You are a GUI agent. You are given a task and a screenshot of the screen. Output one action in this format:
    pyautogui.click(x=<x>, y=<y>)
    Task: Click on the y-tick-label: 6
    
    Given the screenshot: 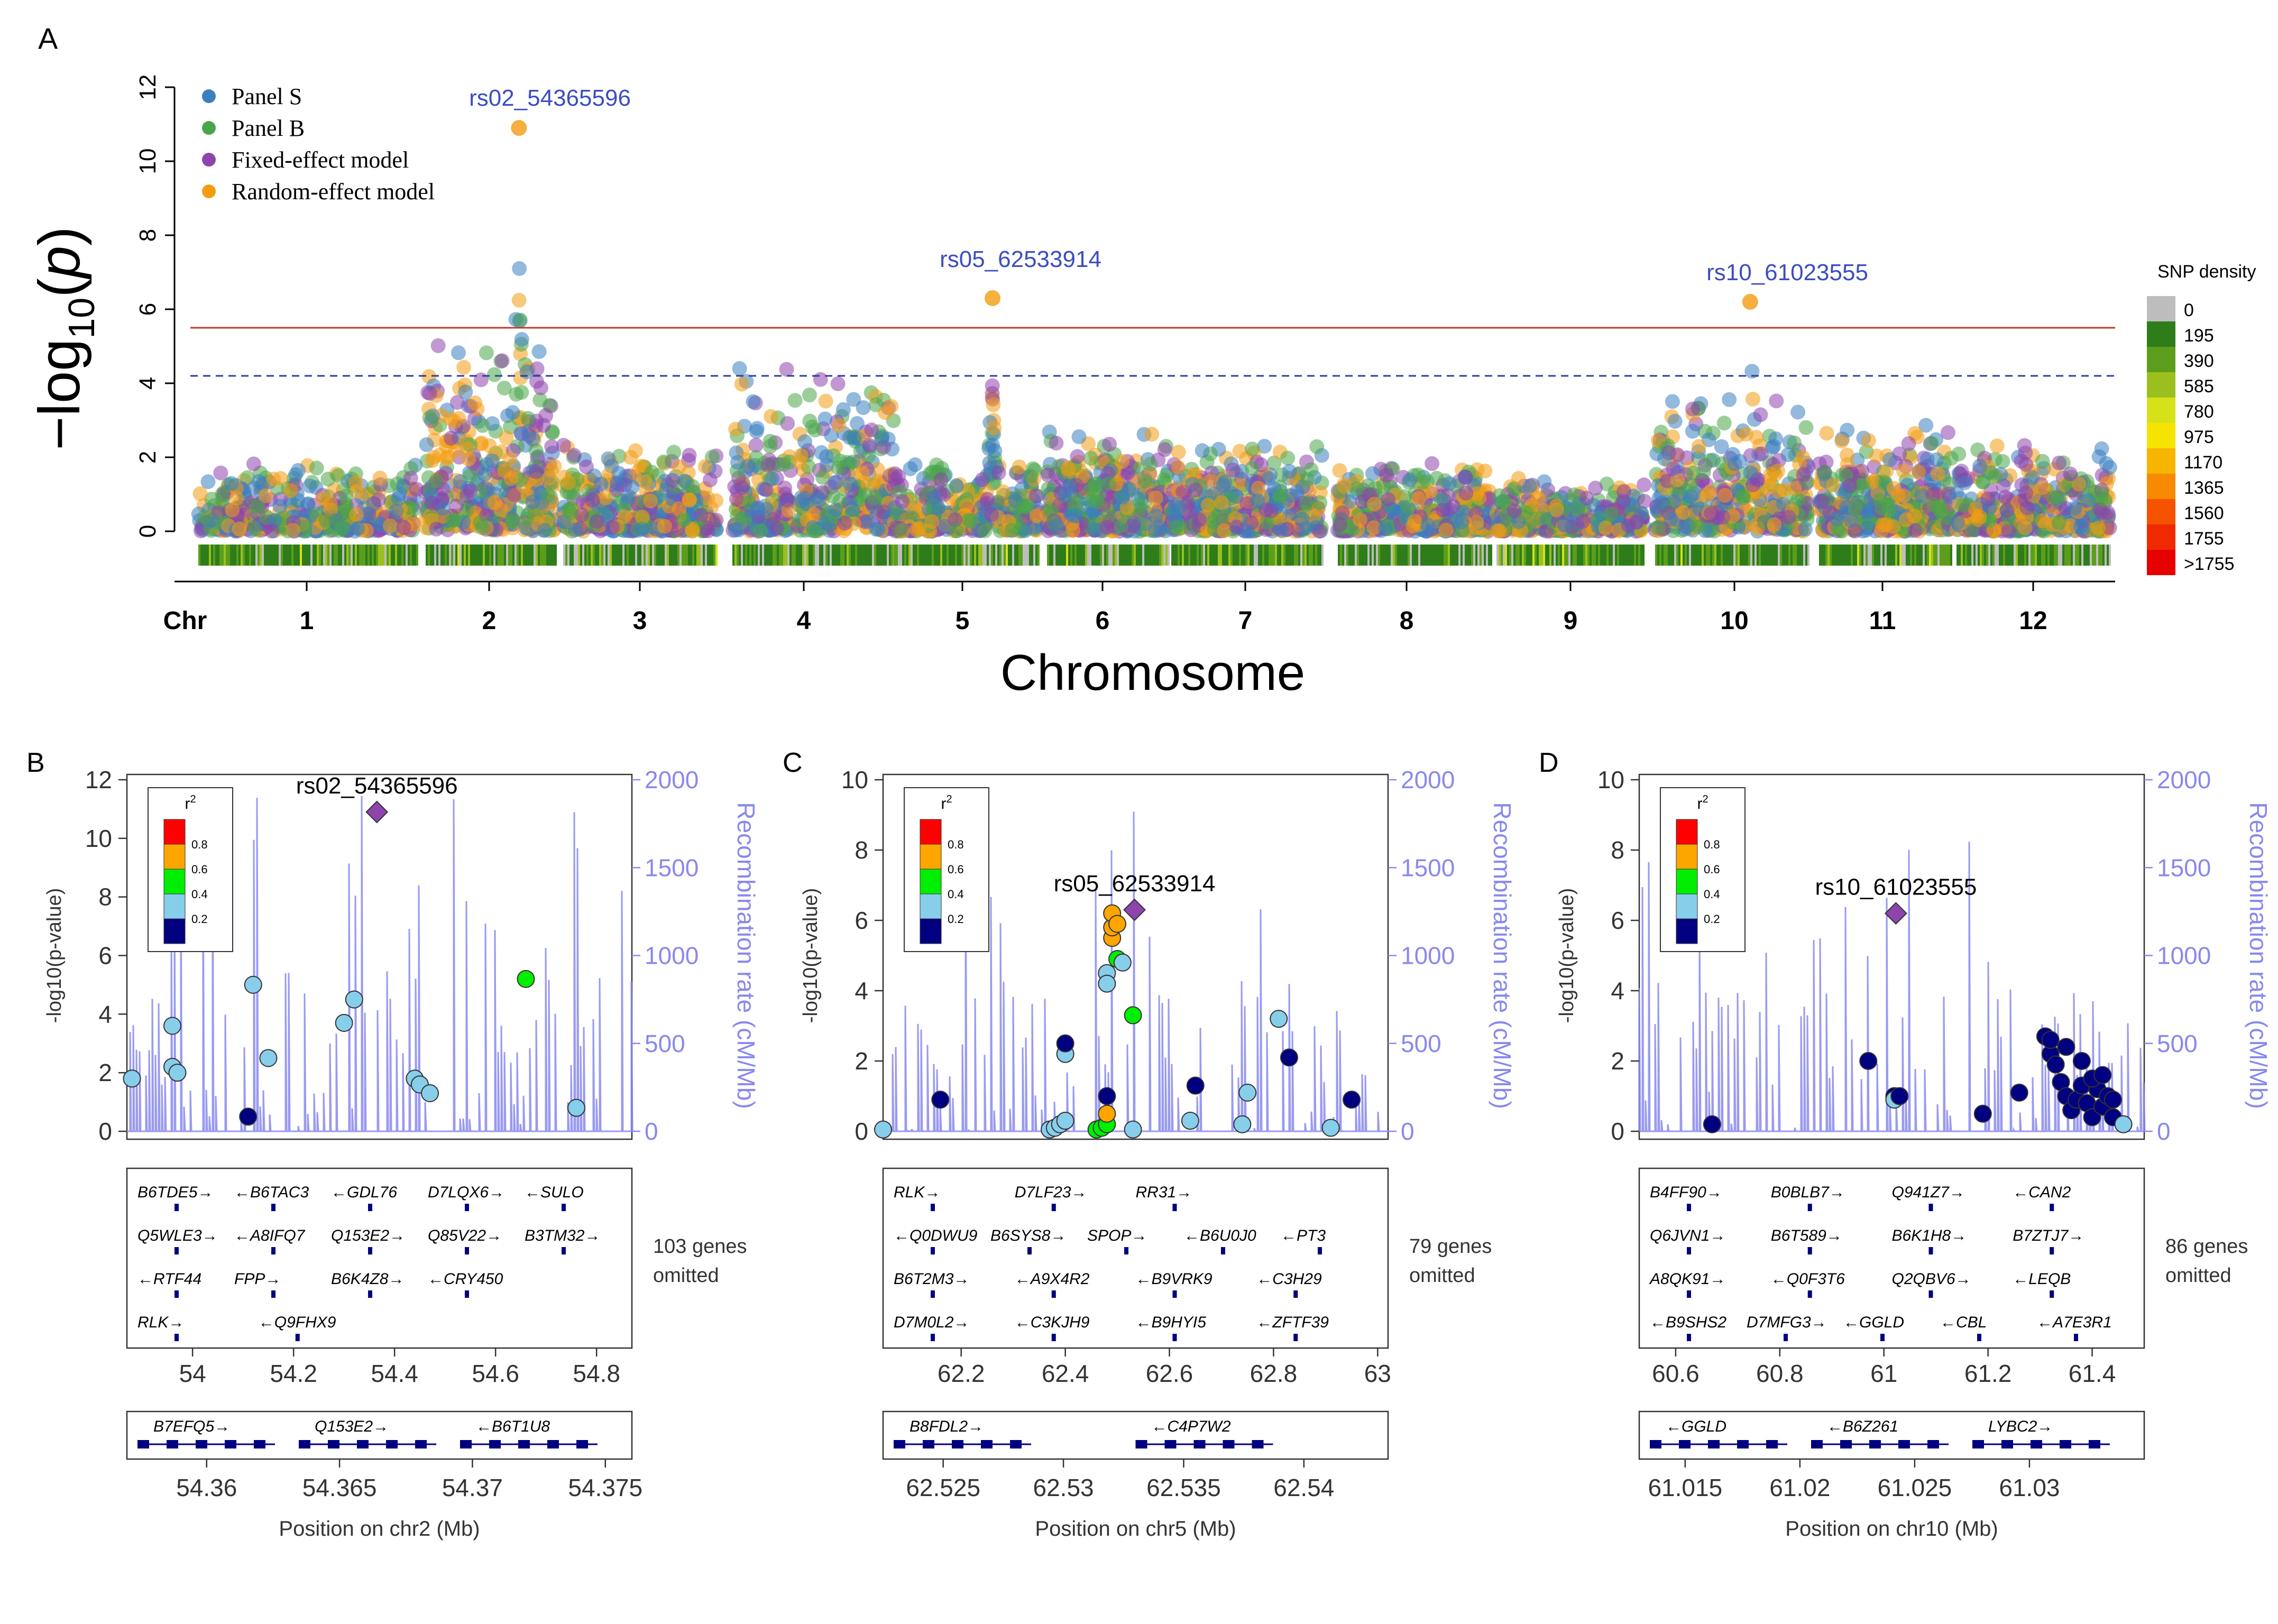 What is the action you would take?
    pyautogui.click(x=148, y=309)
    